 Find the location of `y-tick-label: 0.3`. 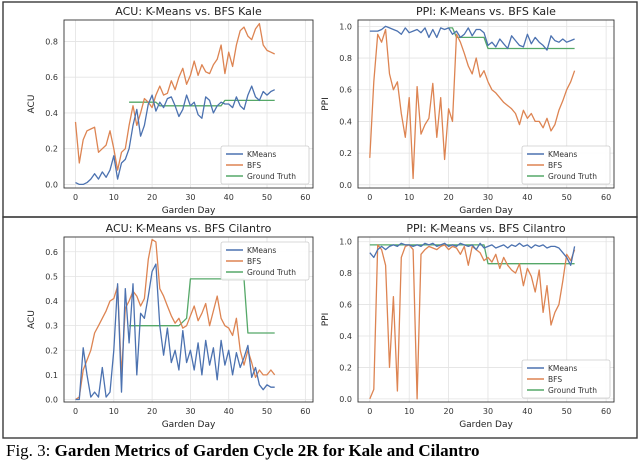

y-tick-label: 0.3 is located at coordinates (51, 326).